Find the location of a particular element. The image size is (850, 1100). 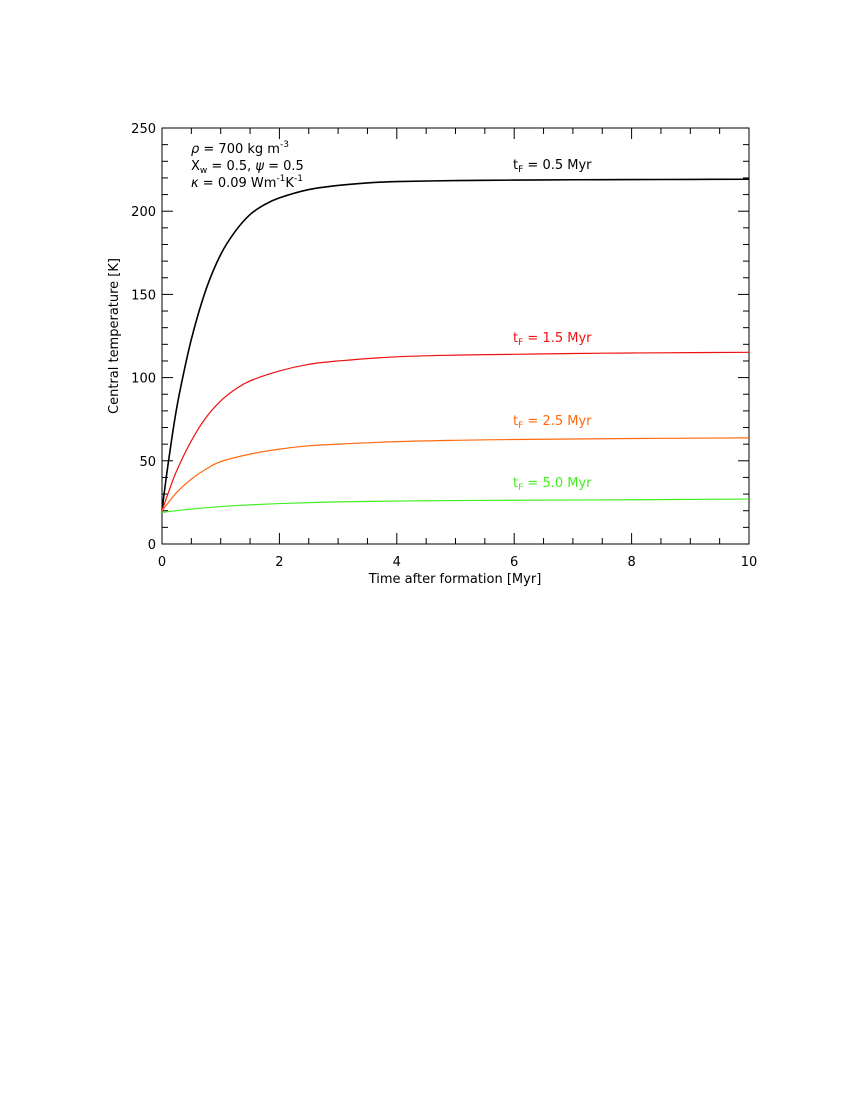

x-tick-label: 10 is located at coordinates (749, 562).